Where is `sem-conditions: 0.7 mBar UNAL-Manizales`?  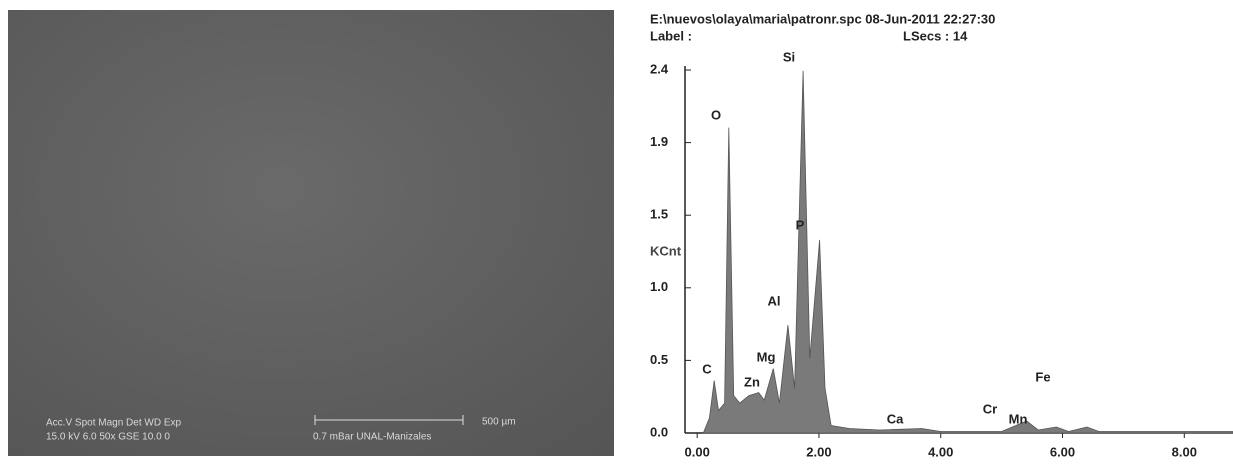
sem-conditions: 0.7 mBar UNAL-Manizales is located at coordinates (372, 437).